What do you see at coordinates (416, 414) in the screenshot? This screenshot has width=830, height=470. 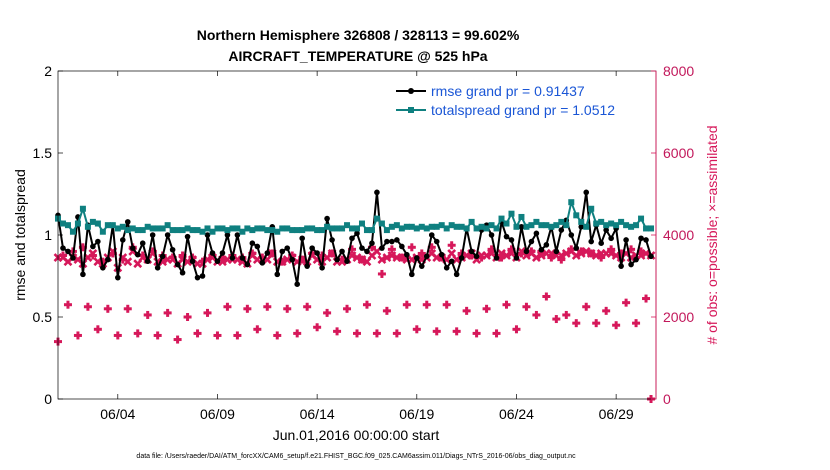 I see `x-tick-label: 06/19` at bounding box center [416, 414].